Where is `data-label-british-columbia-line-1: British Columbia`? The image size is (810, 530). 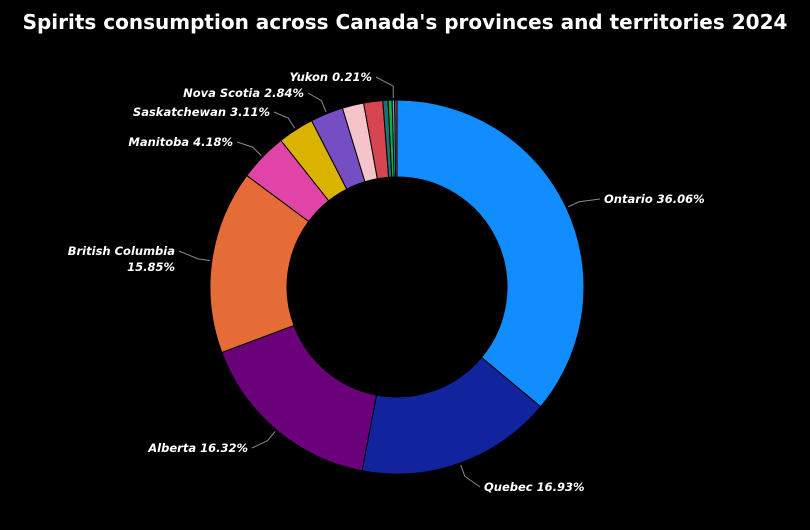 data-label-british-columbia-line-1: British Columbia is located at coordinates (121, 251).